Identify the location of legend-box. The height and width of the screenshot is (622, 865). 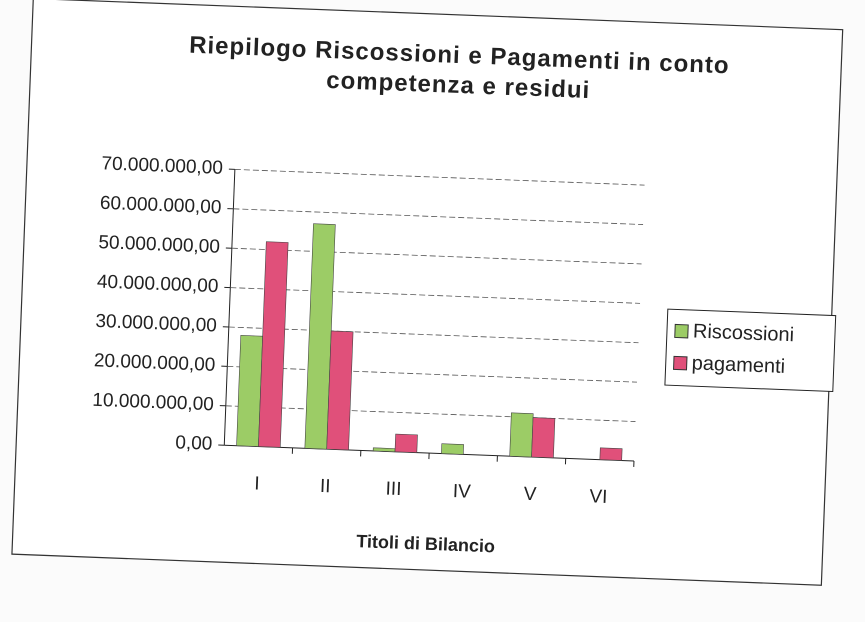
(750, 350).